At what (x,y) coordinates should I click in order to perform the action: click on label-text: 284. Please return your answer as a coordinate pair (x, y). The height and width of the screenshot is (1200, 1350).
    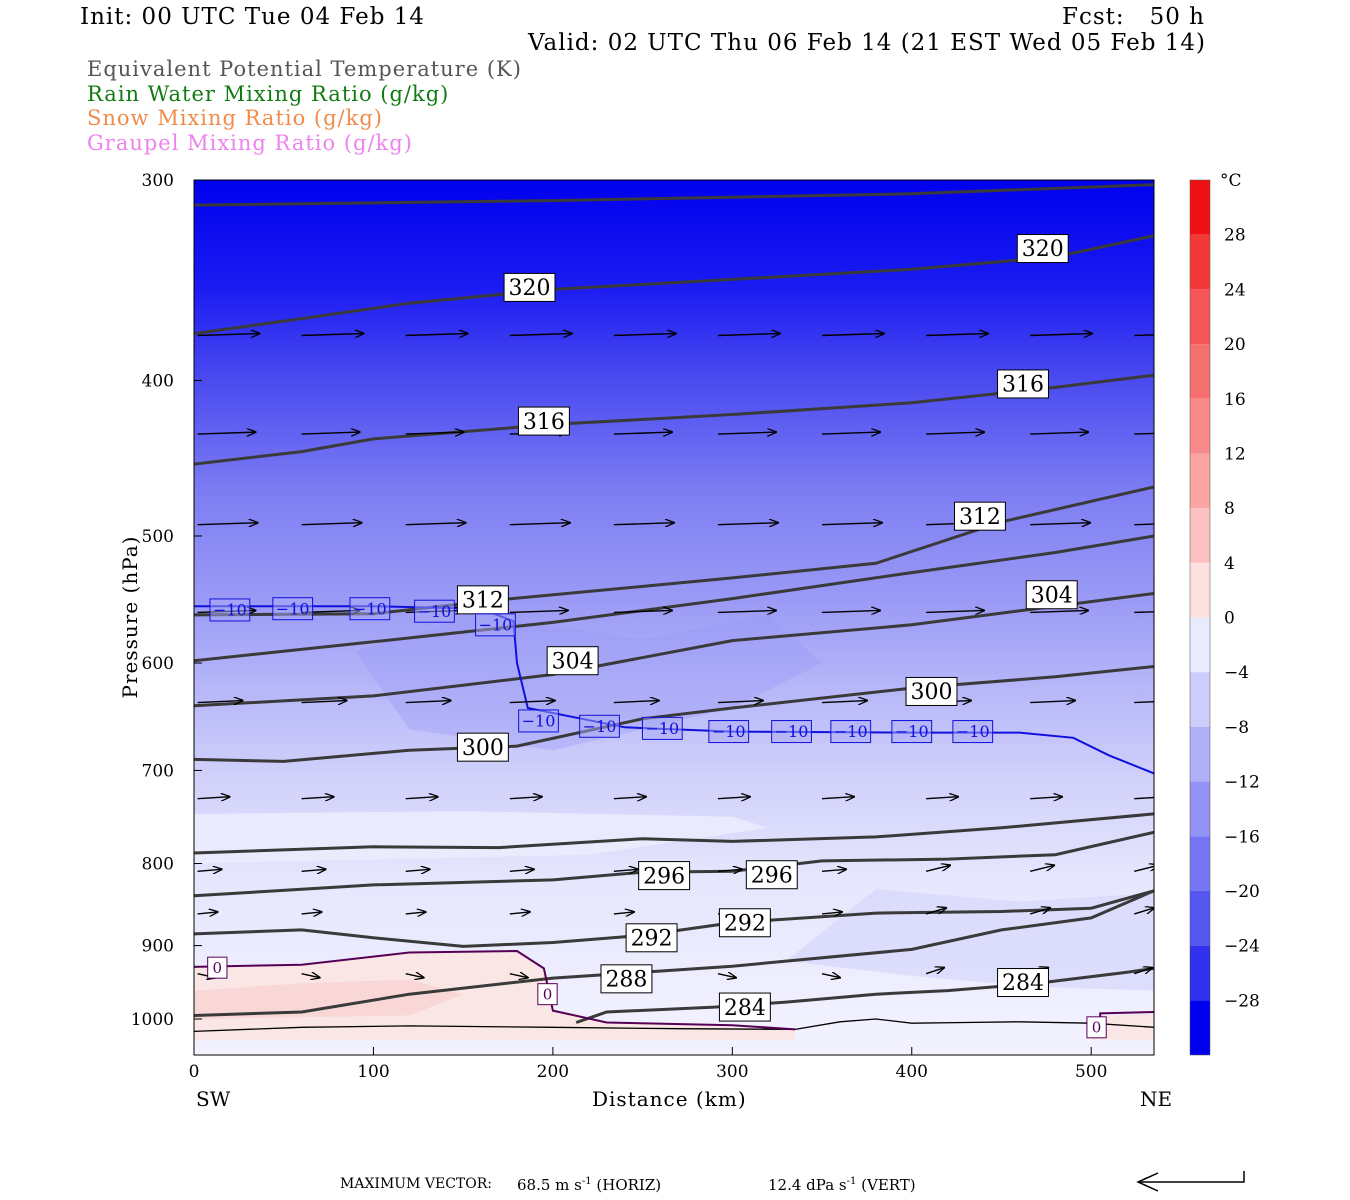
    Looking at the image, I should click on (745, 1008).